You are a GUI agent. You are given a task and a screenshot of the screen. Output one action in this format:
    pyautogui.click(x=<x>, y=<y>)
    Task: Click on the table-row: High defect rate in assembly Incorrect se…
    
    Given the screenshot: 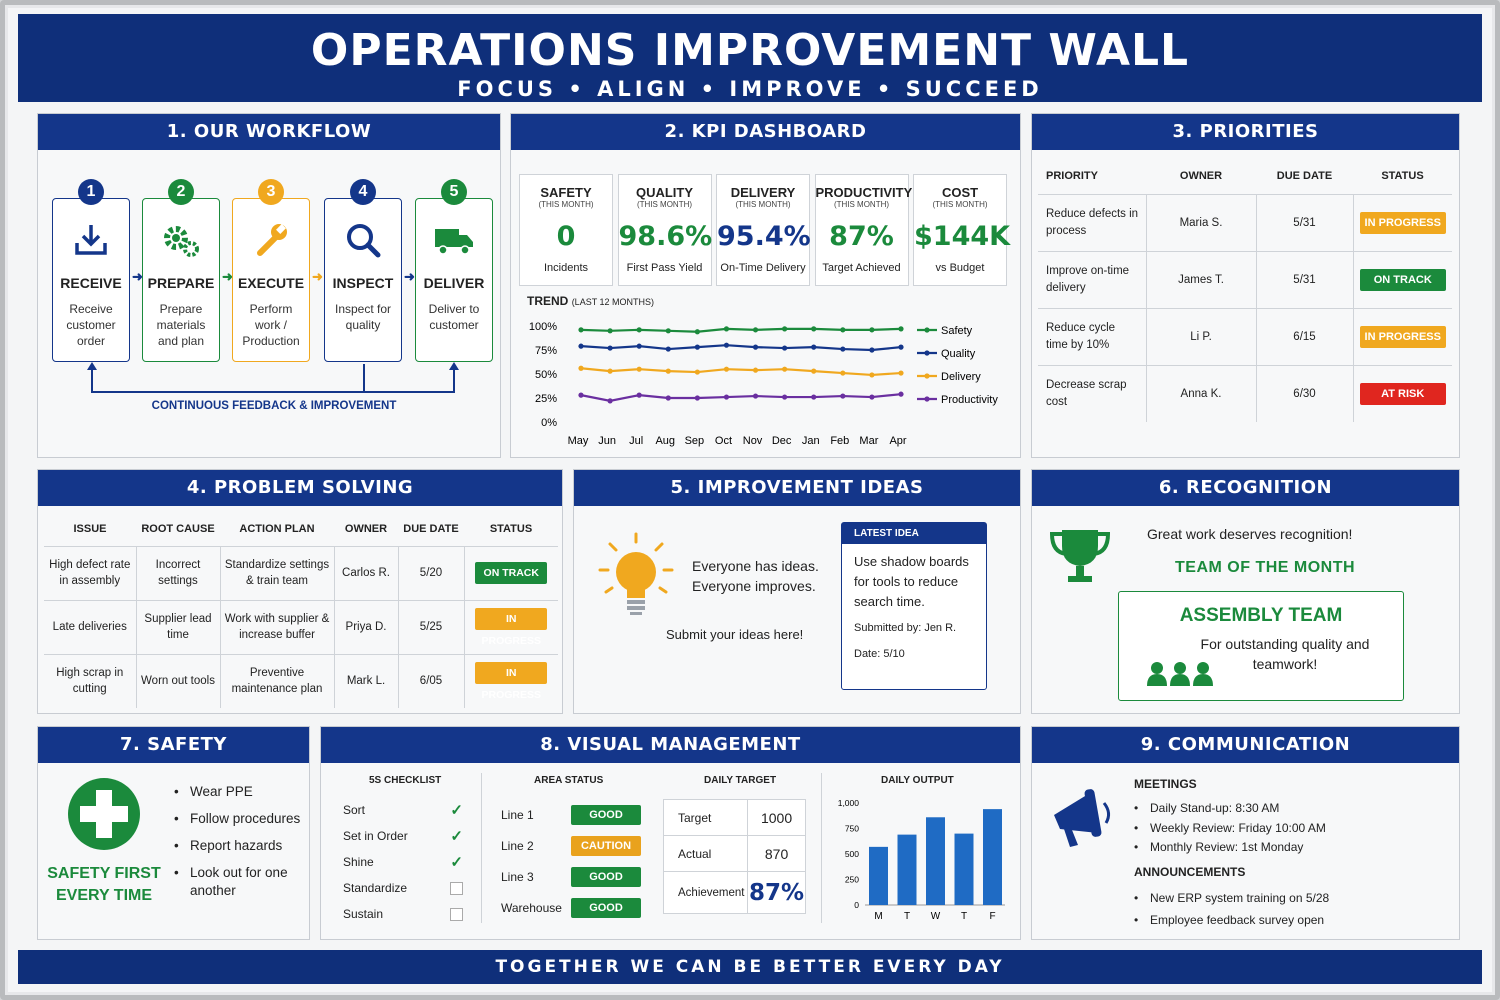 What is the action you would take?
    pyautogui.click(x=301, y=572)
    